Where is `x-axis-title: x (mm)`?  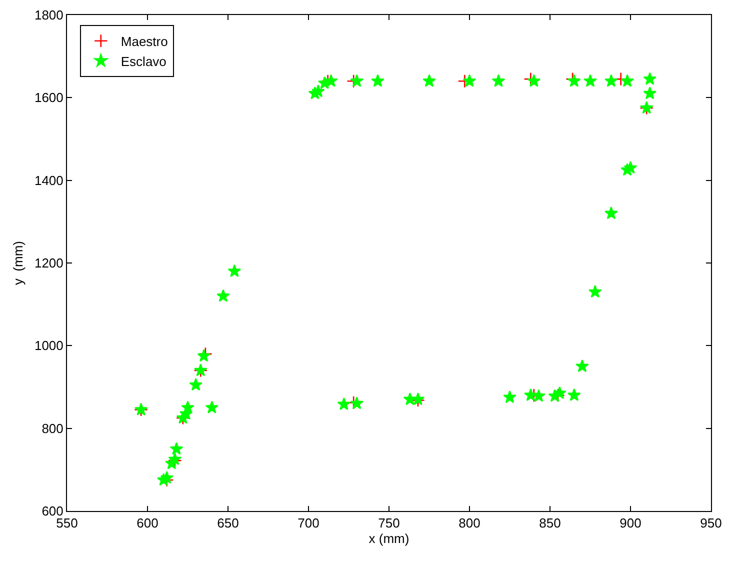 x-axis-title: x (mm) is located at coordinates (389, 538).